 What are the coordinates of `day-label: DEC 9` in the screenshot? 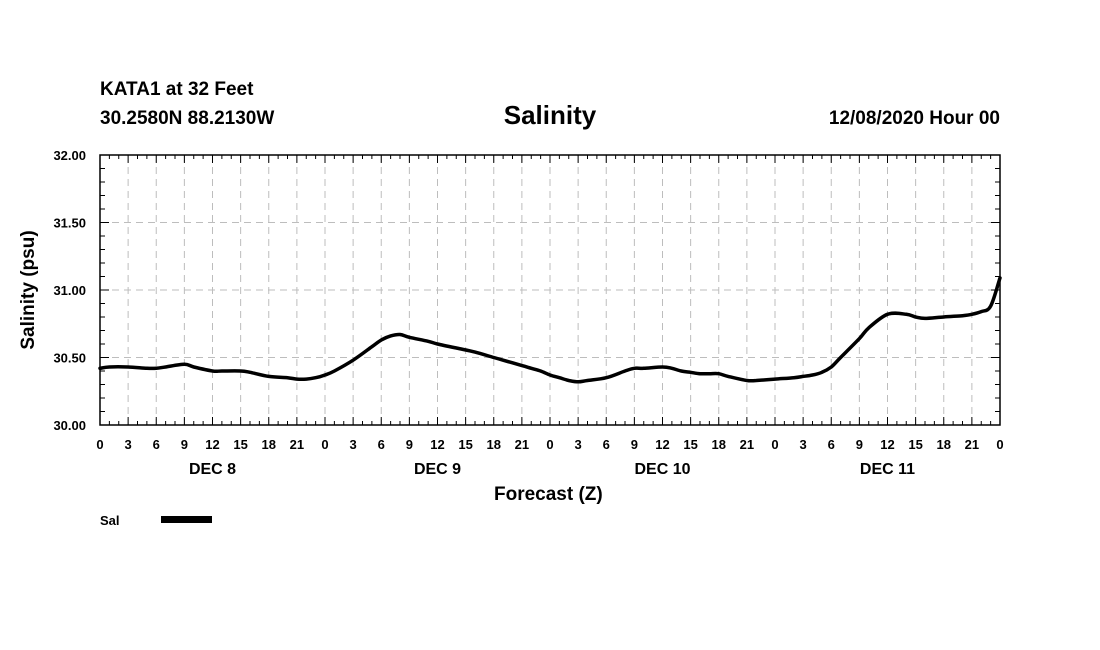 It's located at (437, 469).